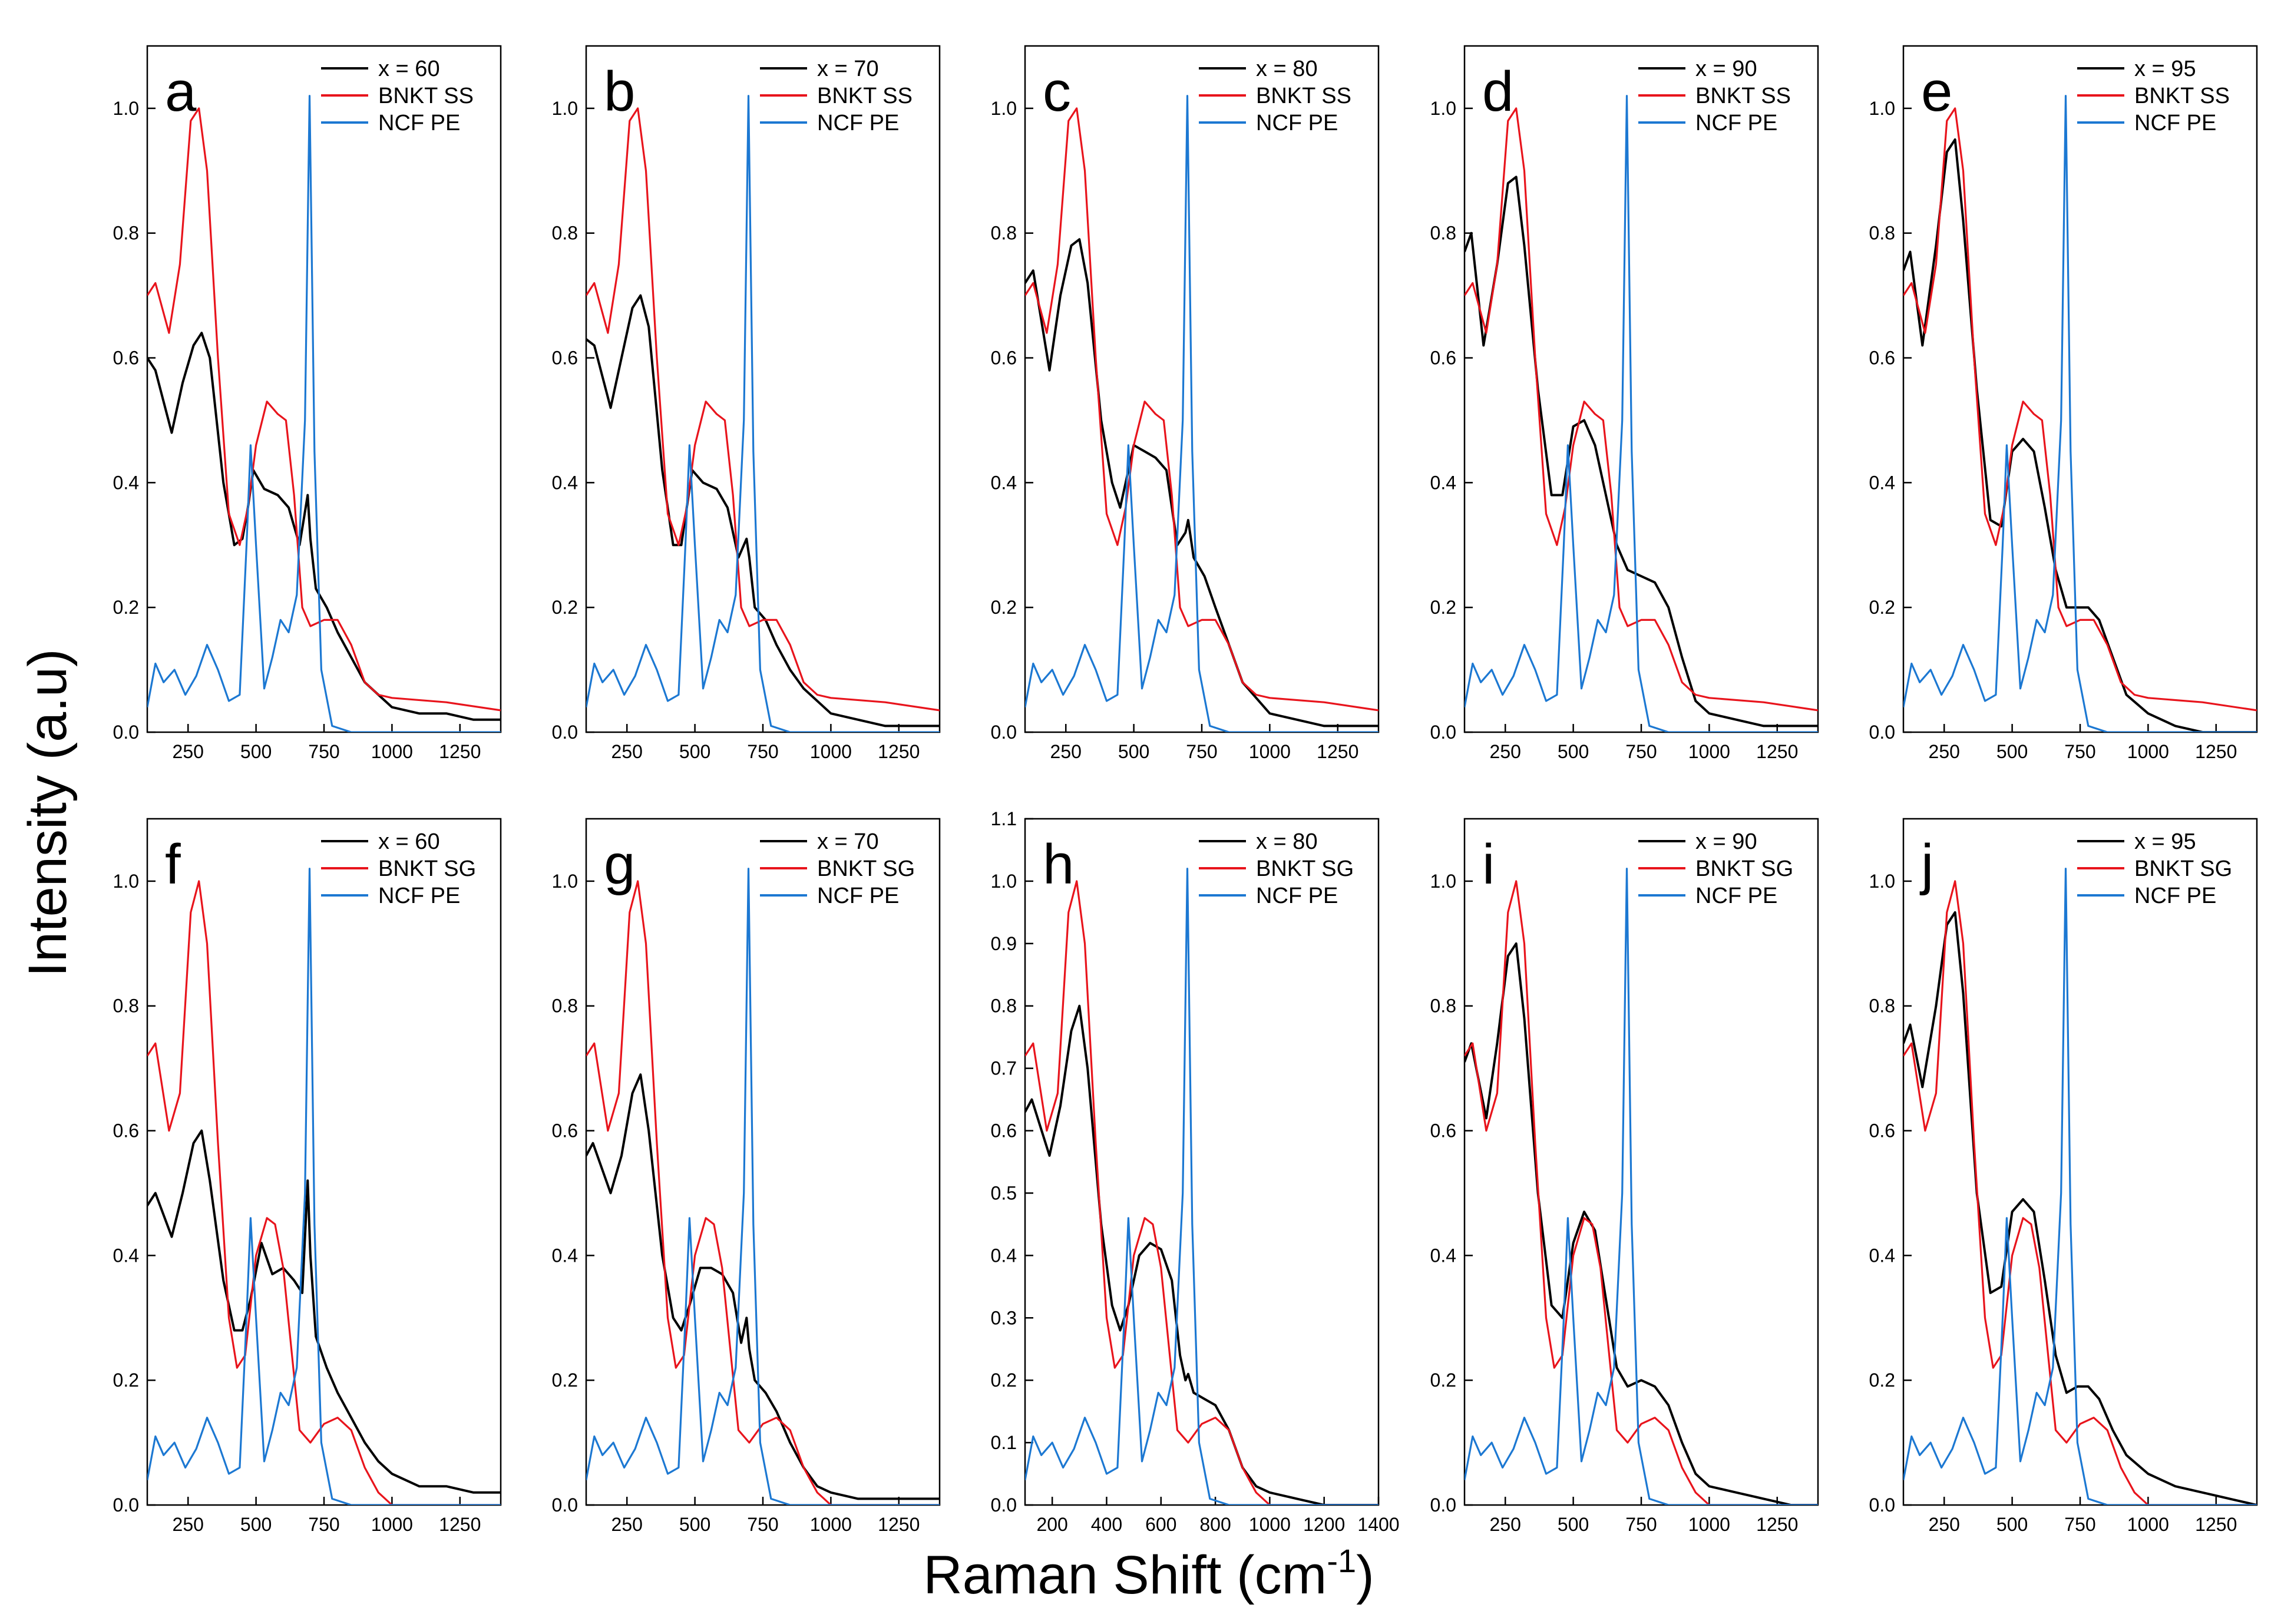 Image resolution: width=2271 pixels, height=1624 pixels. I want to click on panel-letter: c, so click(1057, 92).